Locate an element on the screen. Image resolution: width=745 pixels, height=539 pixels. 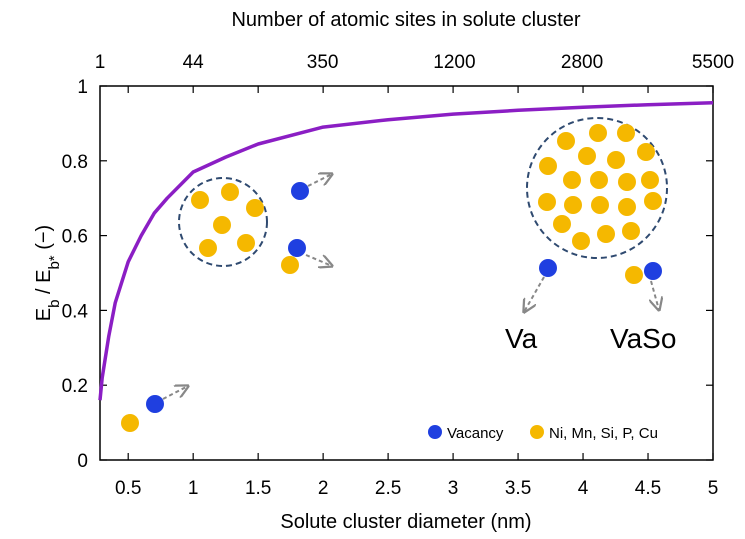
y-axis-title: Eb / Eb* (−) is located at coordinates (48, 273).